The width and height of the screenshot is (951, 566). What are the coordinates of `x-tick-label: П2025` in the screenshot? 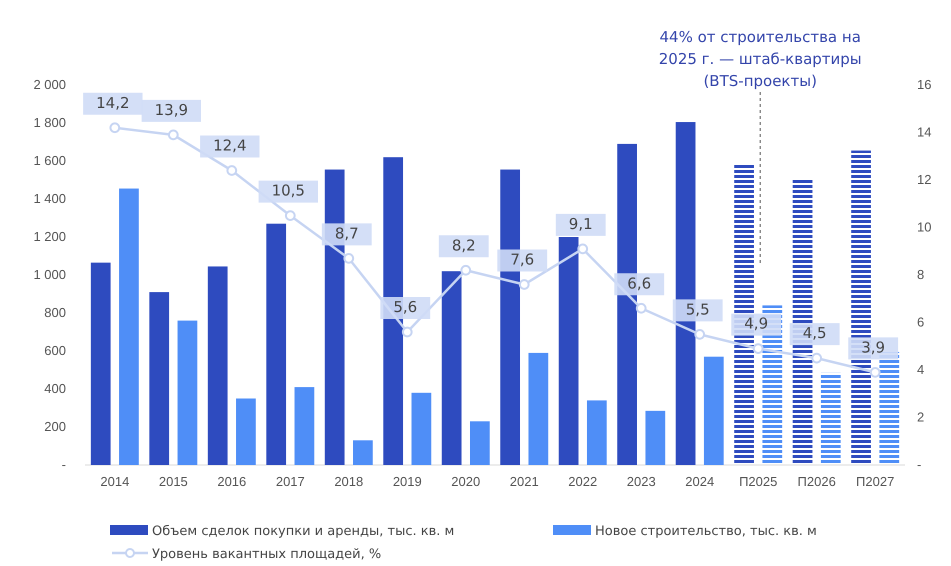 It's located at (758, 482).